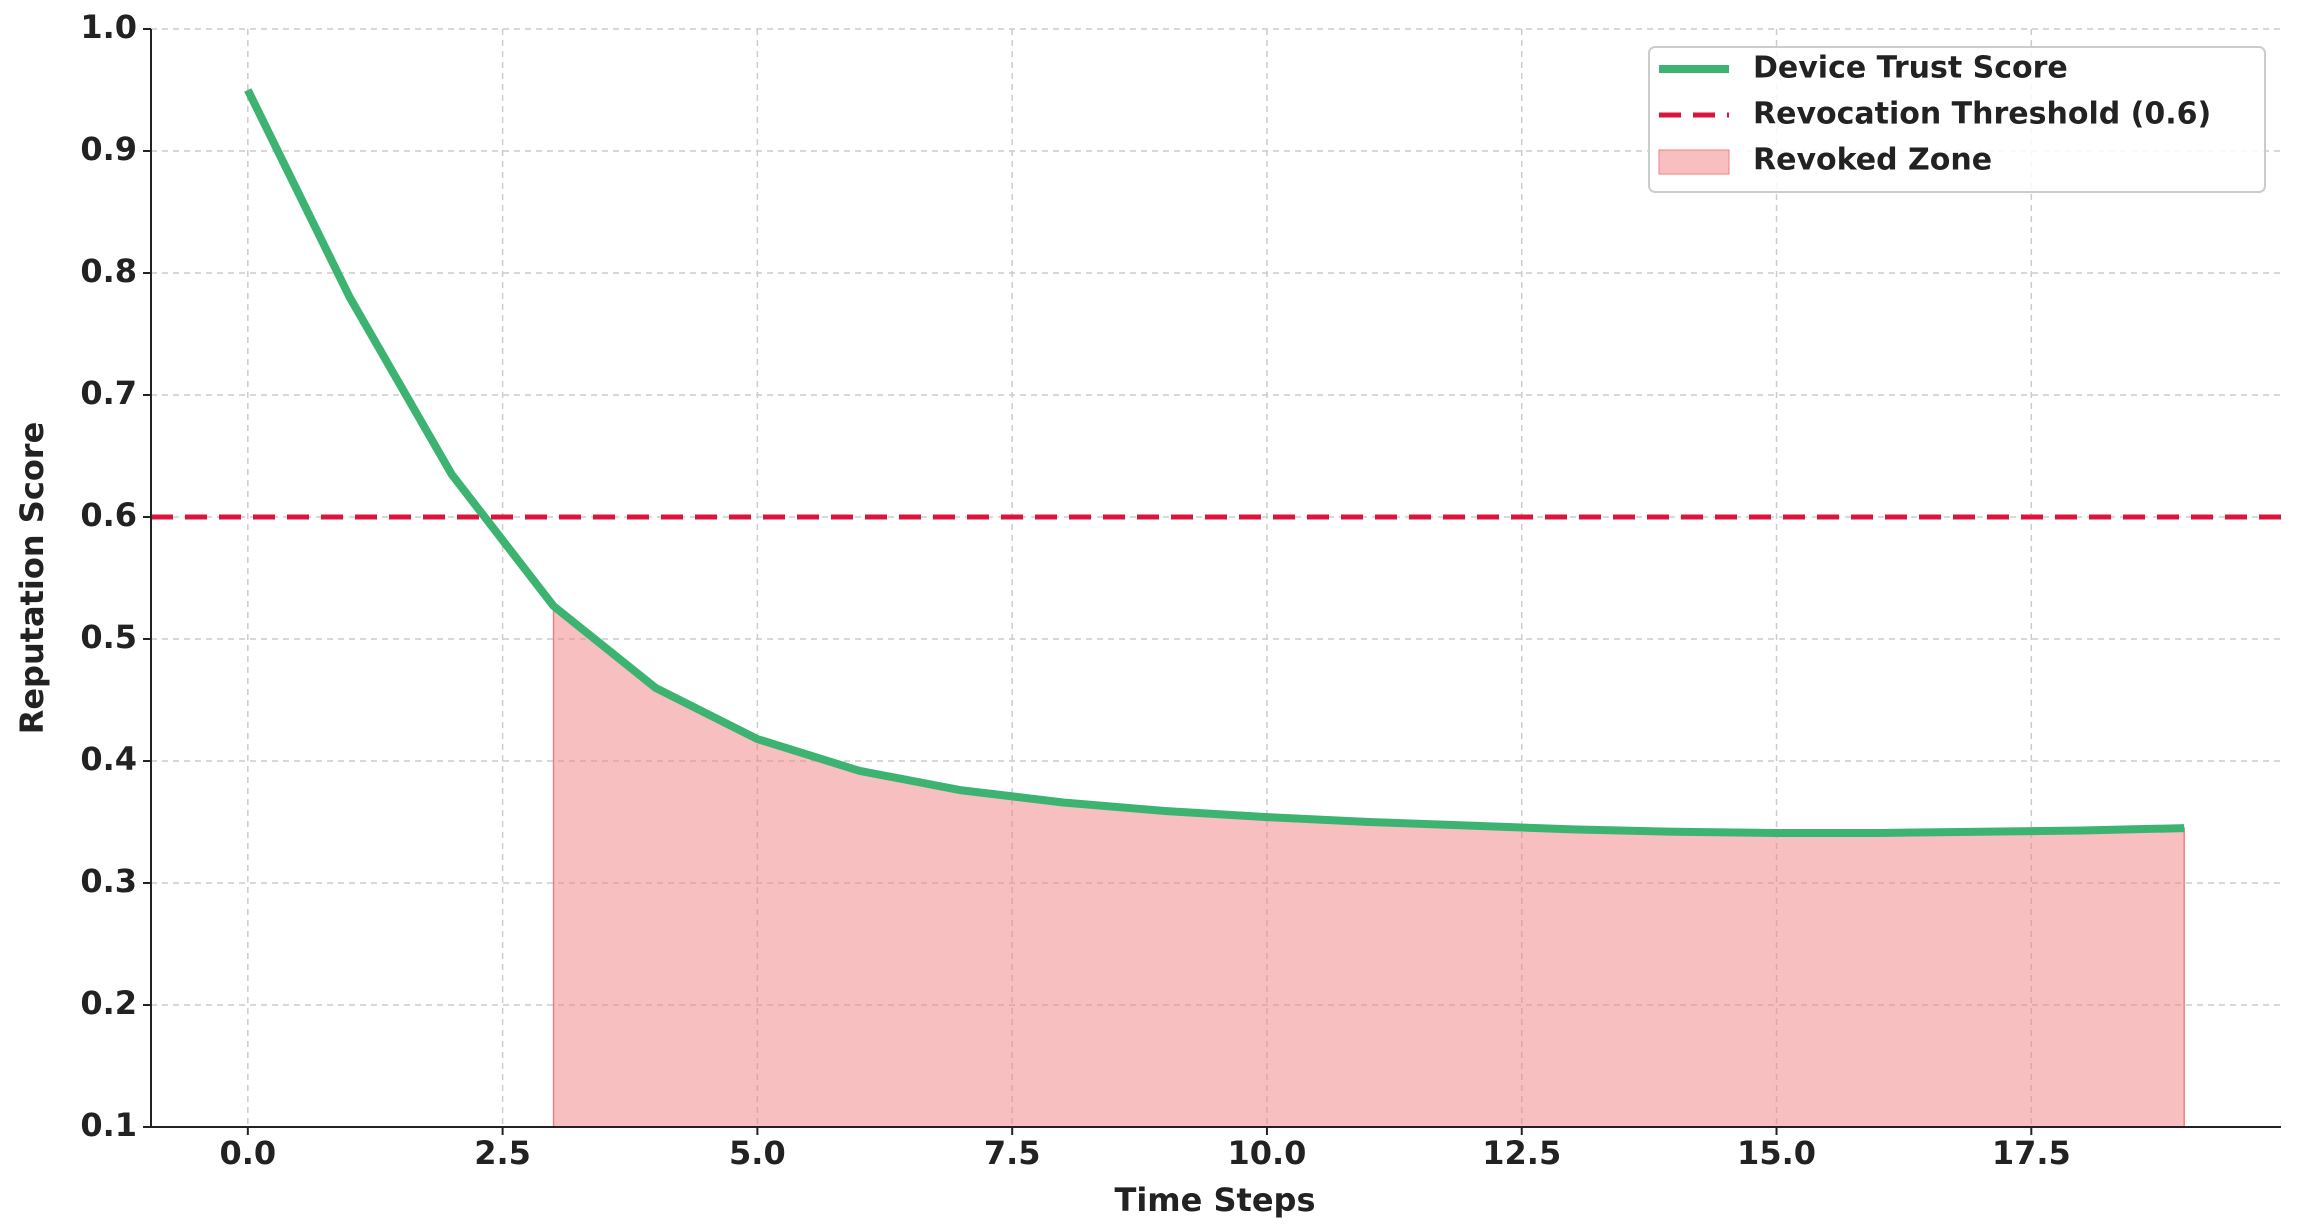 This screenshot has width=2299, height=1230. I want to click on x-tick-label: 0.0, so click(247, 1153).